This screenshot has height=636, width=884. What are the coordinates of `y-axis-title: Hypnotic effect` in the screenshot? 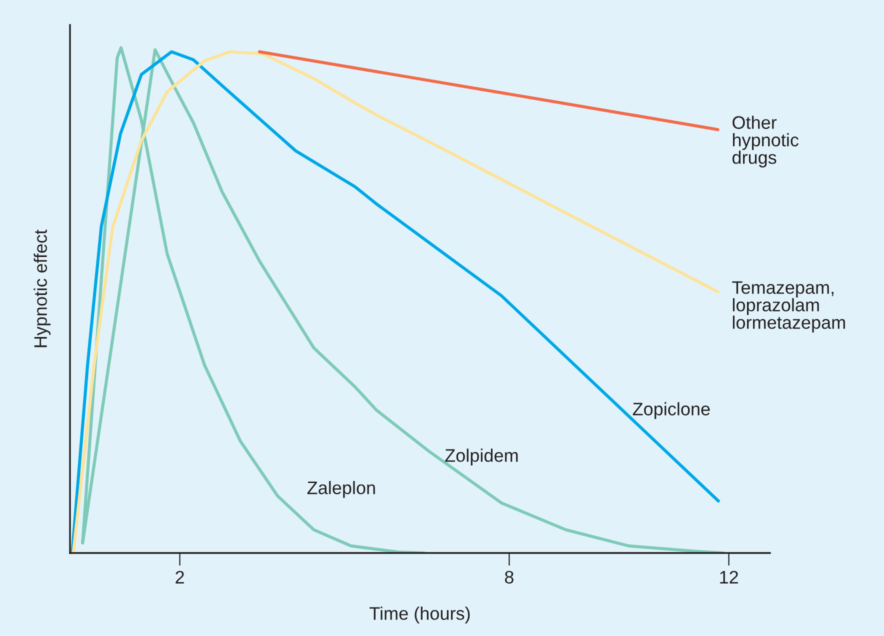 It's located at (42, 289).